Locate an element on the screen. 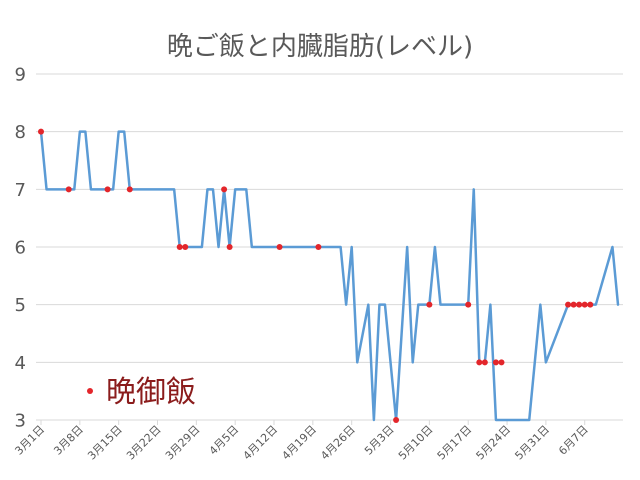 This screenshot has width=640, height=480. legend-label-dinner: 晩御飯 is located at coordinates (151, 392).